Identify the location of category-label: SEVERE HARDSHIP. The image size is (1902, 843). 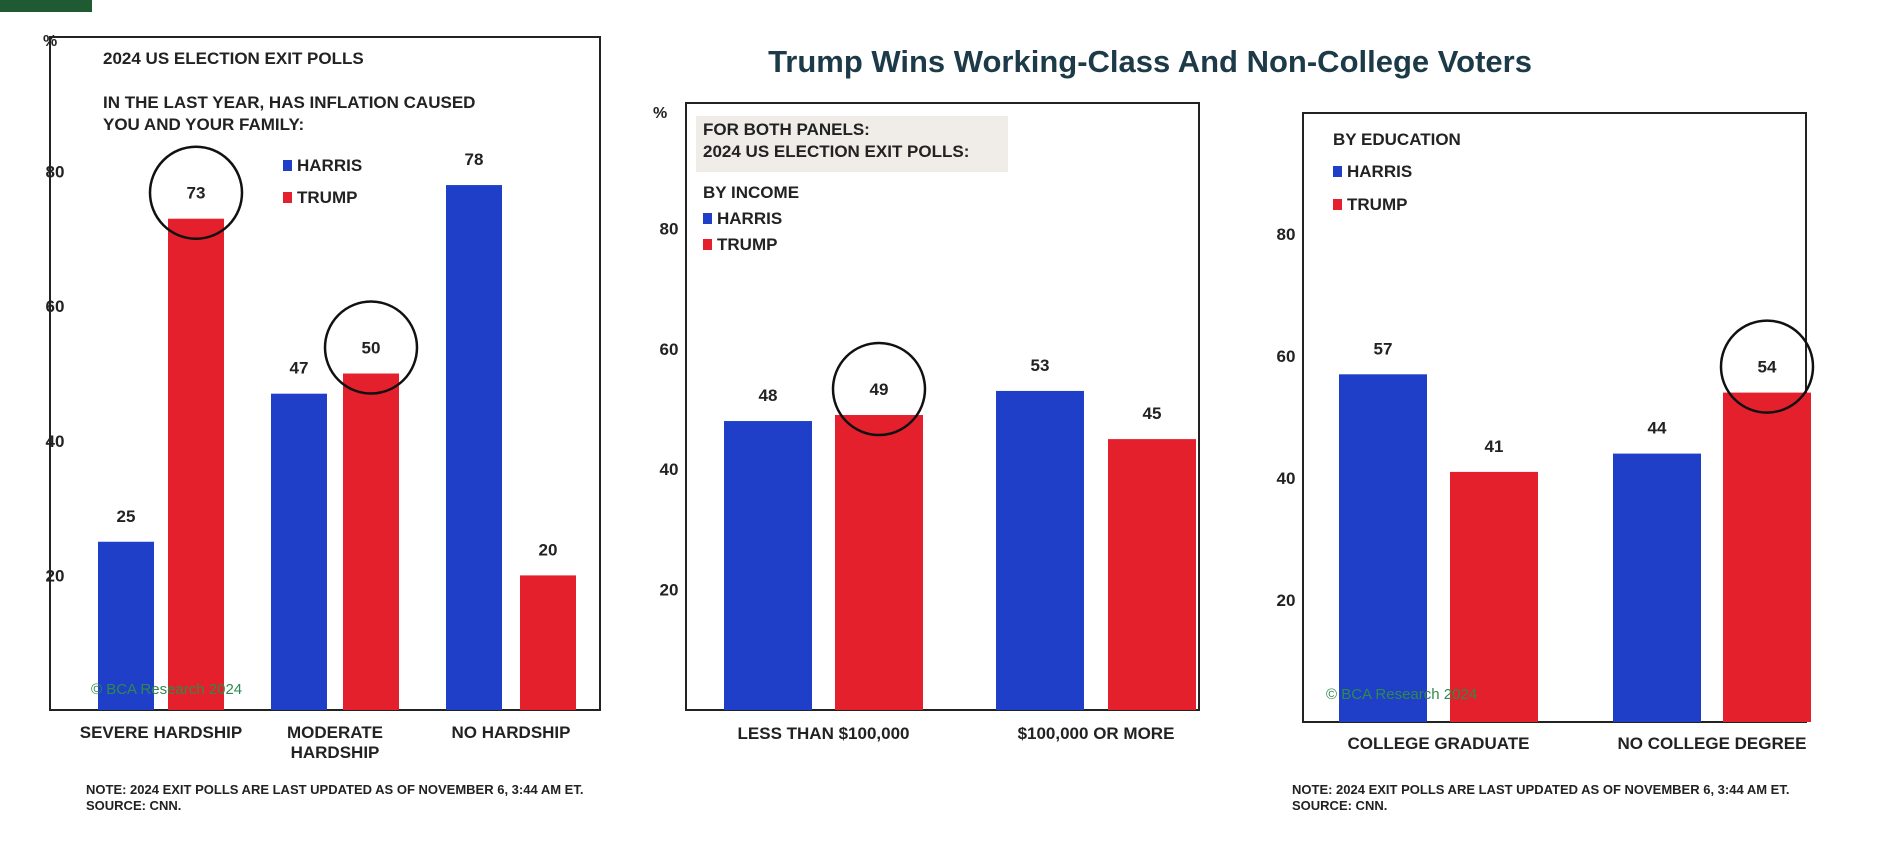
(161, 732).